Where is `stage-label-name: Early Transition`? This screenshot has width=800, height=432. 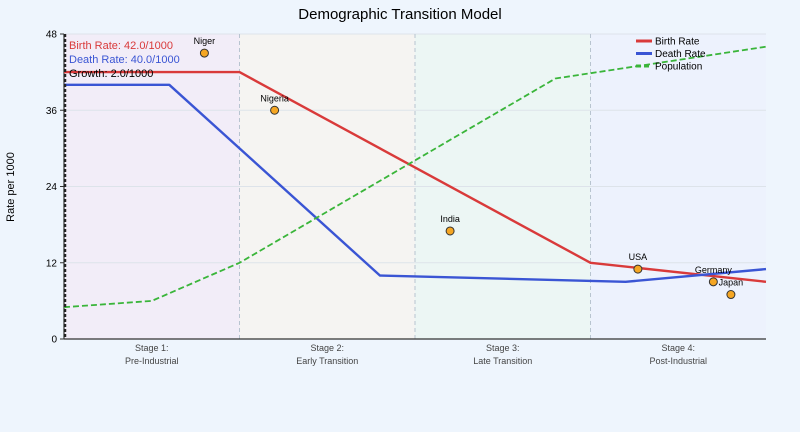 stage-label-name: Early Transition is located at coordinates (327, 361).